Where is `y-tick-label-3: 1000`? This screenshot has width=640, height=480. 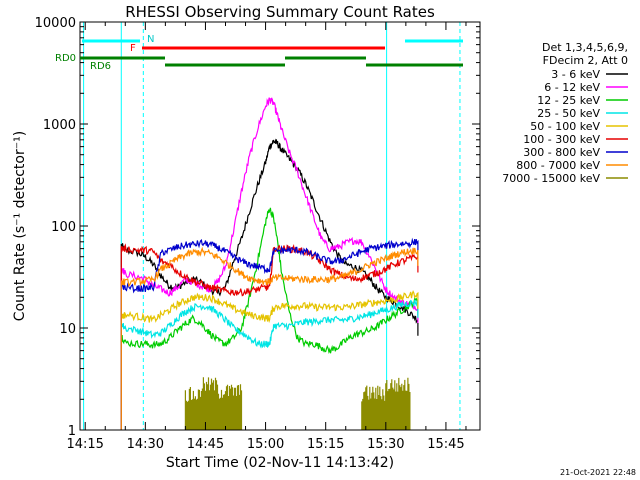
y-tick-label-3: 1000 is located at coordinates (59, 125).